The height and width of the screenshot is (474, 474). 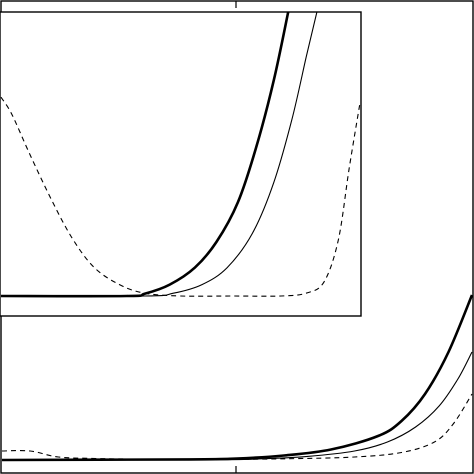 What do you see at coordinates (237, 426) in the screenshot?
I see `main-series-dashed-line` at bounding box center [237, 426].